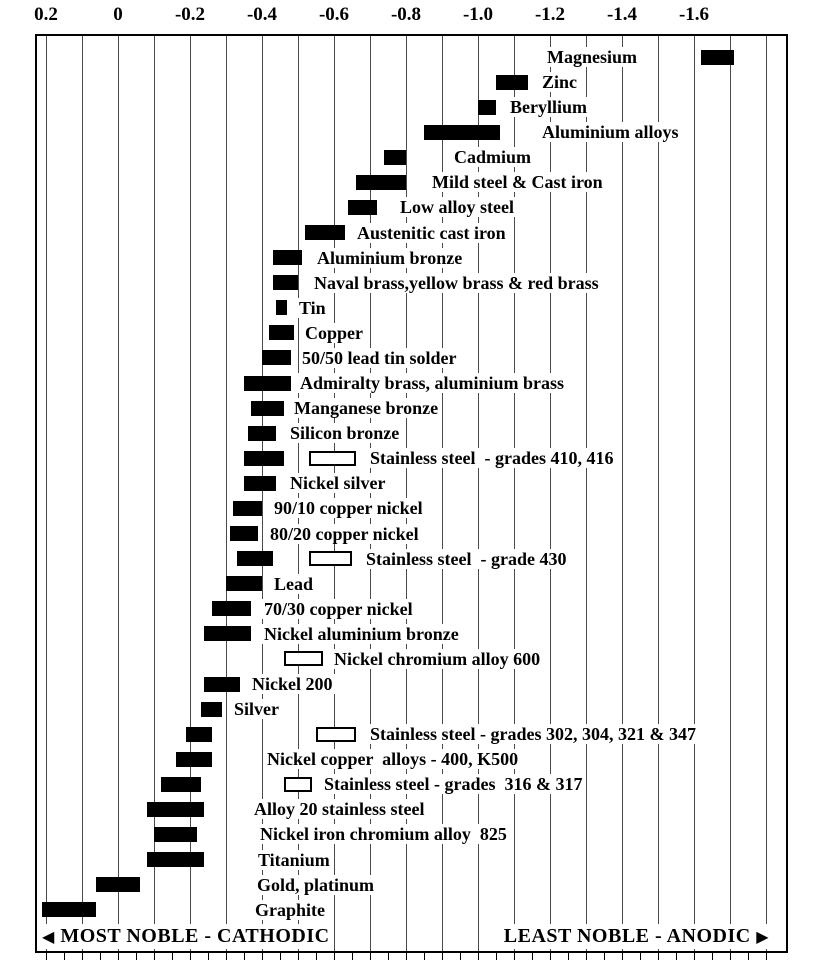  Describe the element at coordinates (432, 383) in the screenshot. I see `metal-label: Admiralty brass, aluminium brass` at that location.